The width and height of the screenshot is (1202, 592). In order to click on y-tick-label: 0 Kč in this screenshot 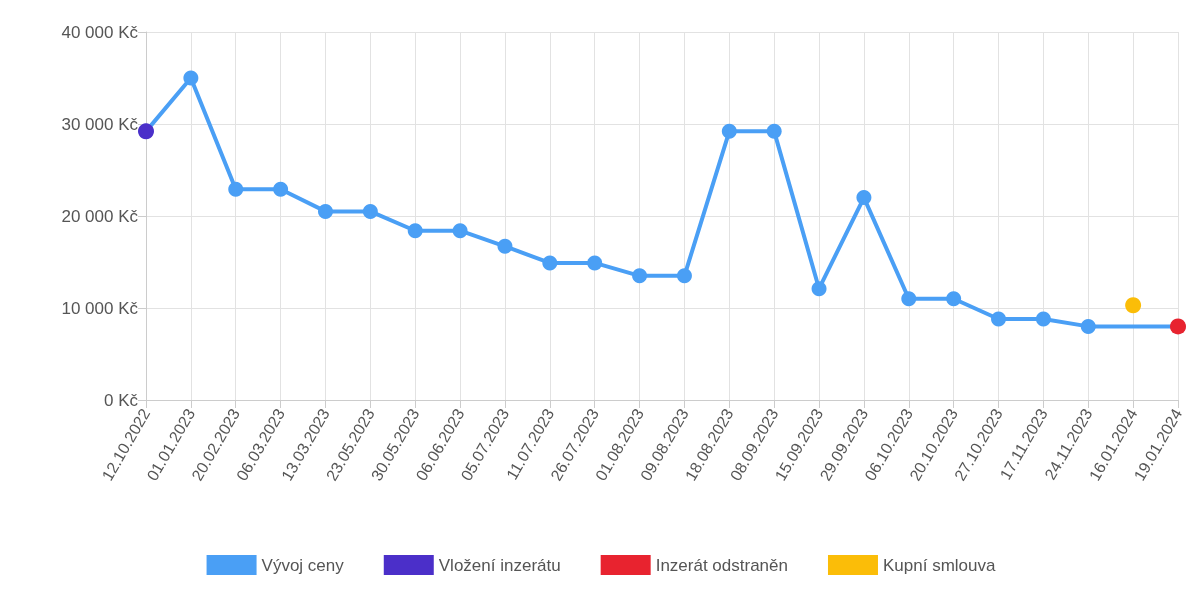, I will do `click(121, 400)`.